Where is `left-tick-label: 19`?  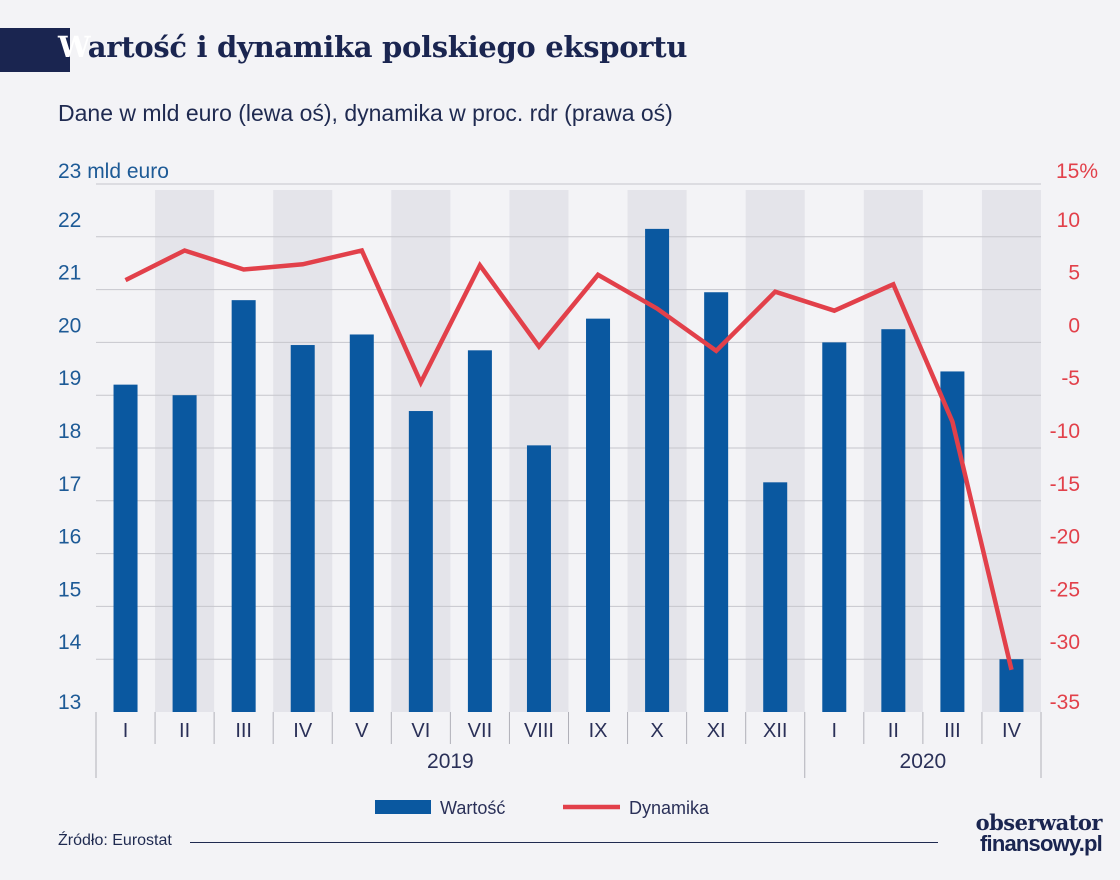 left-tick-label: 19 is located at coordinates (69, 378).